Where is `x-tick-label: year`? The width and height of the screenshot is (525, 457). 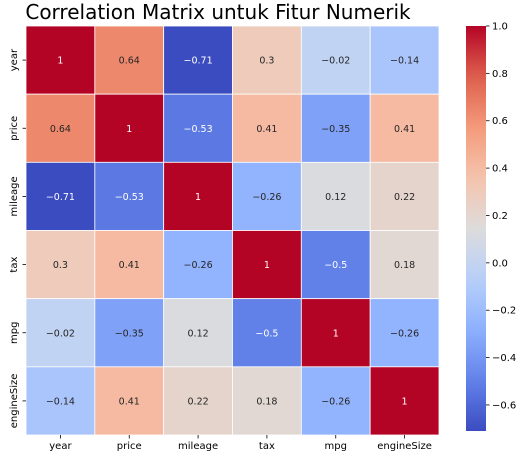
x-tick-label: year is located at coordinates (60, 446).